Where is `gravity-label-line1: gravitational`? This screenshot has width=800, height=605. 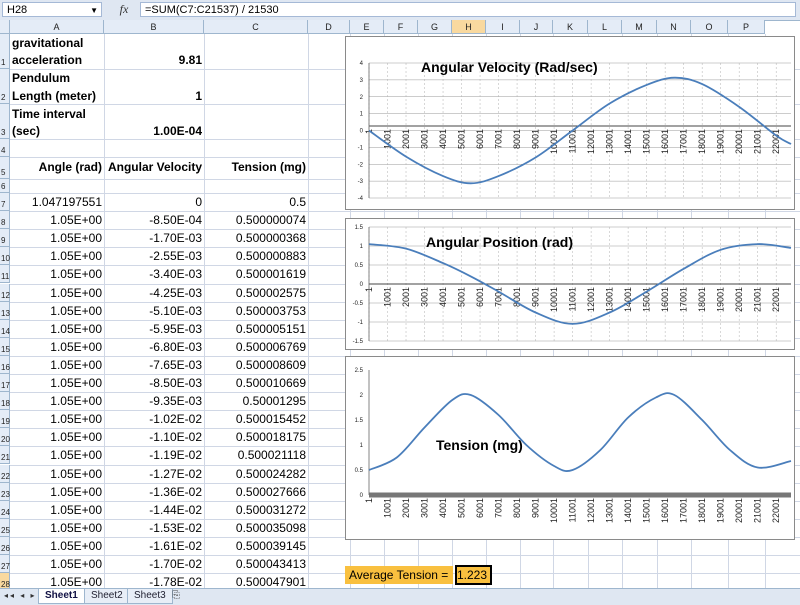
gravity-label-line1: gravitational is located at coordinates (47, 43).